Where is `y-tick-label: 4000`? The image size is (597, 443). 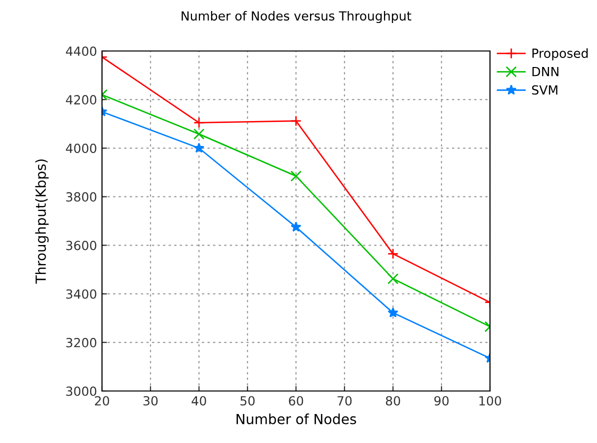
y-tick-label: 4000 is located at coordinates (81, 149).